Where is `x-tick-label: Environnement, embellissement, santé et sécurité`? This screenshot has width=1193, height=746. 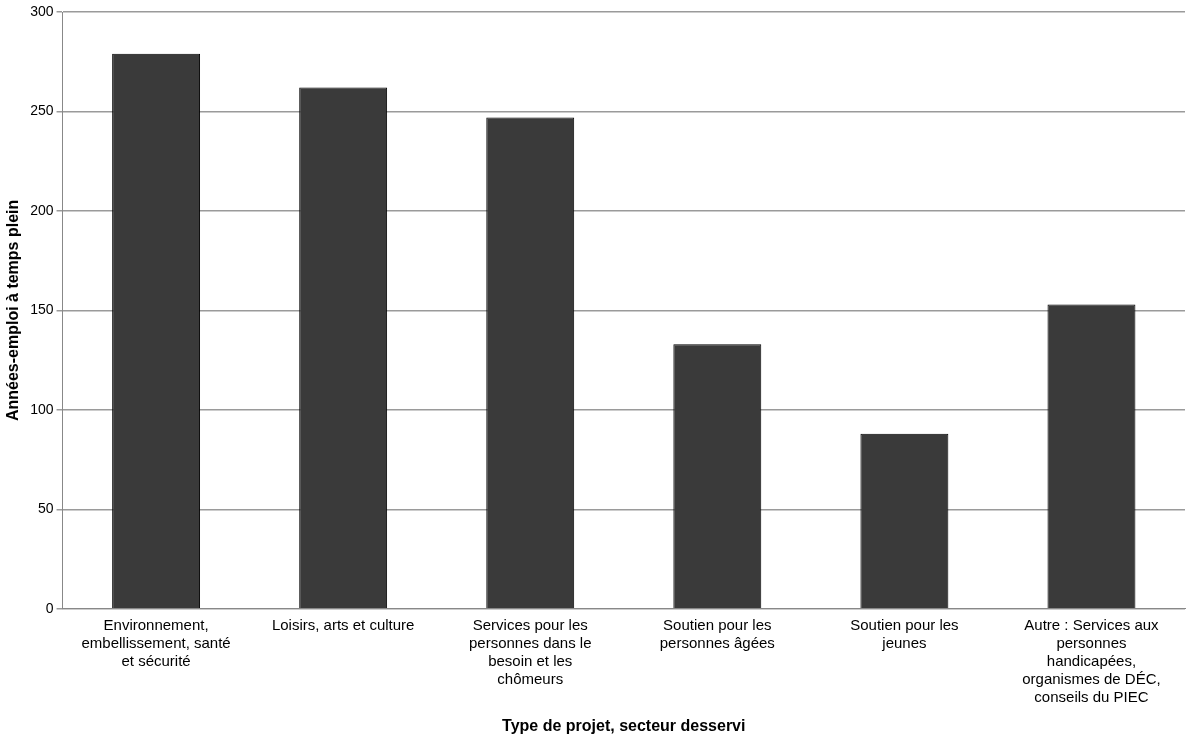 x-tick-label: Environnement, embellissement, santé et sécurité is located at coordinates (156, 642).